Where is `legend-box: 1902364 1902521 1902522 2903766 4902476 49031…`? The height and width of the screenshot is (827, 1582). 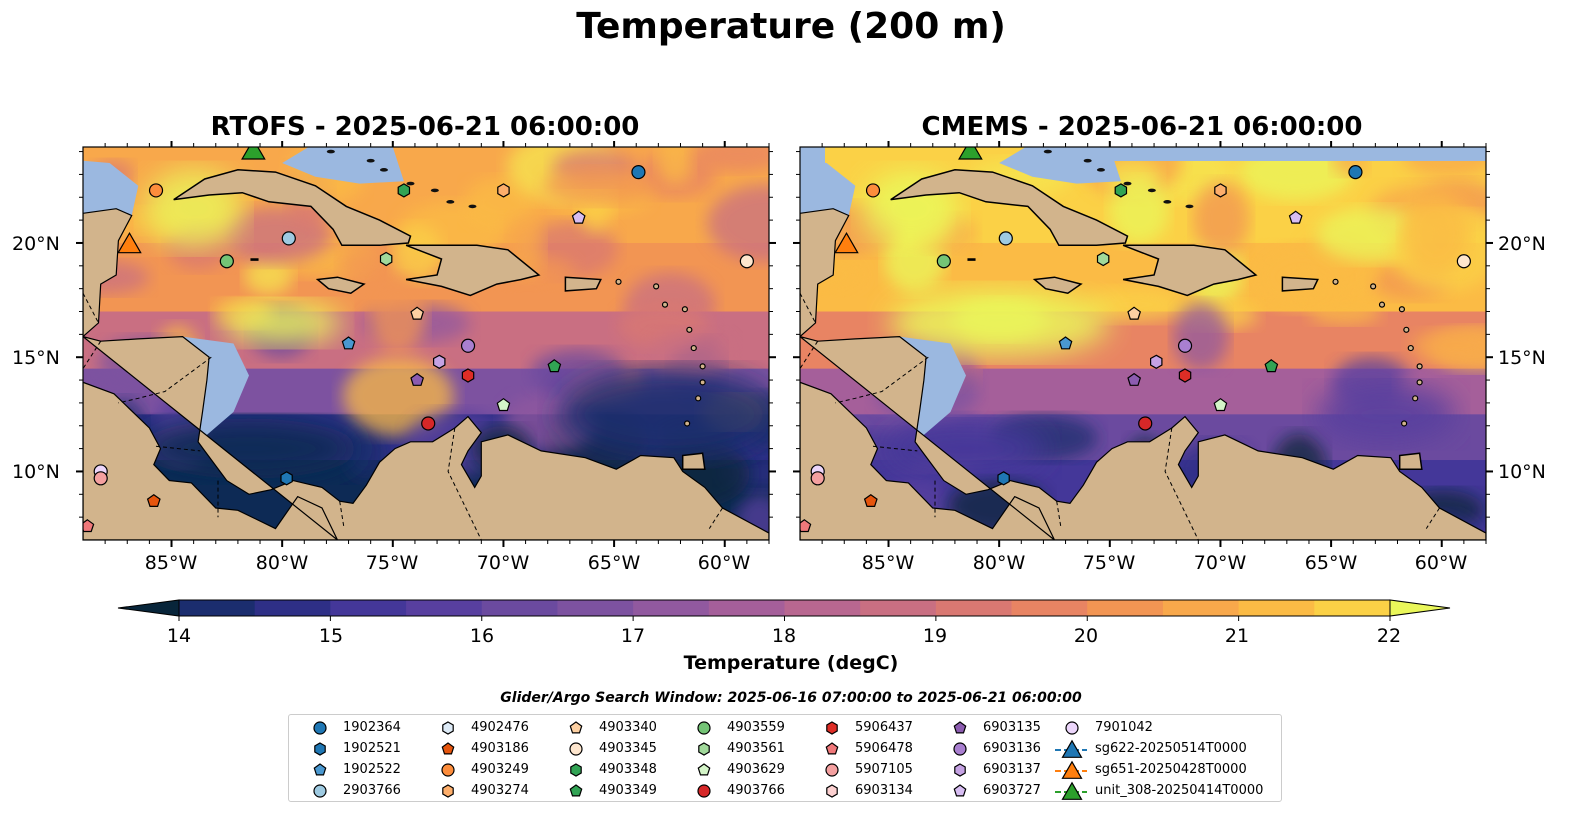
legend-box: 1902364 1902521 1902522 2903766 4902476 49031… is located at coordinates (785, 758).